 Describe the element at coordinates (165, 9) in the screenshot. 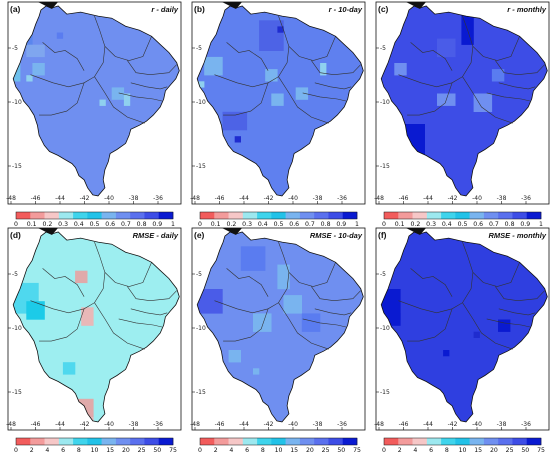

I see `panel-title: r - daily` at that location.